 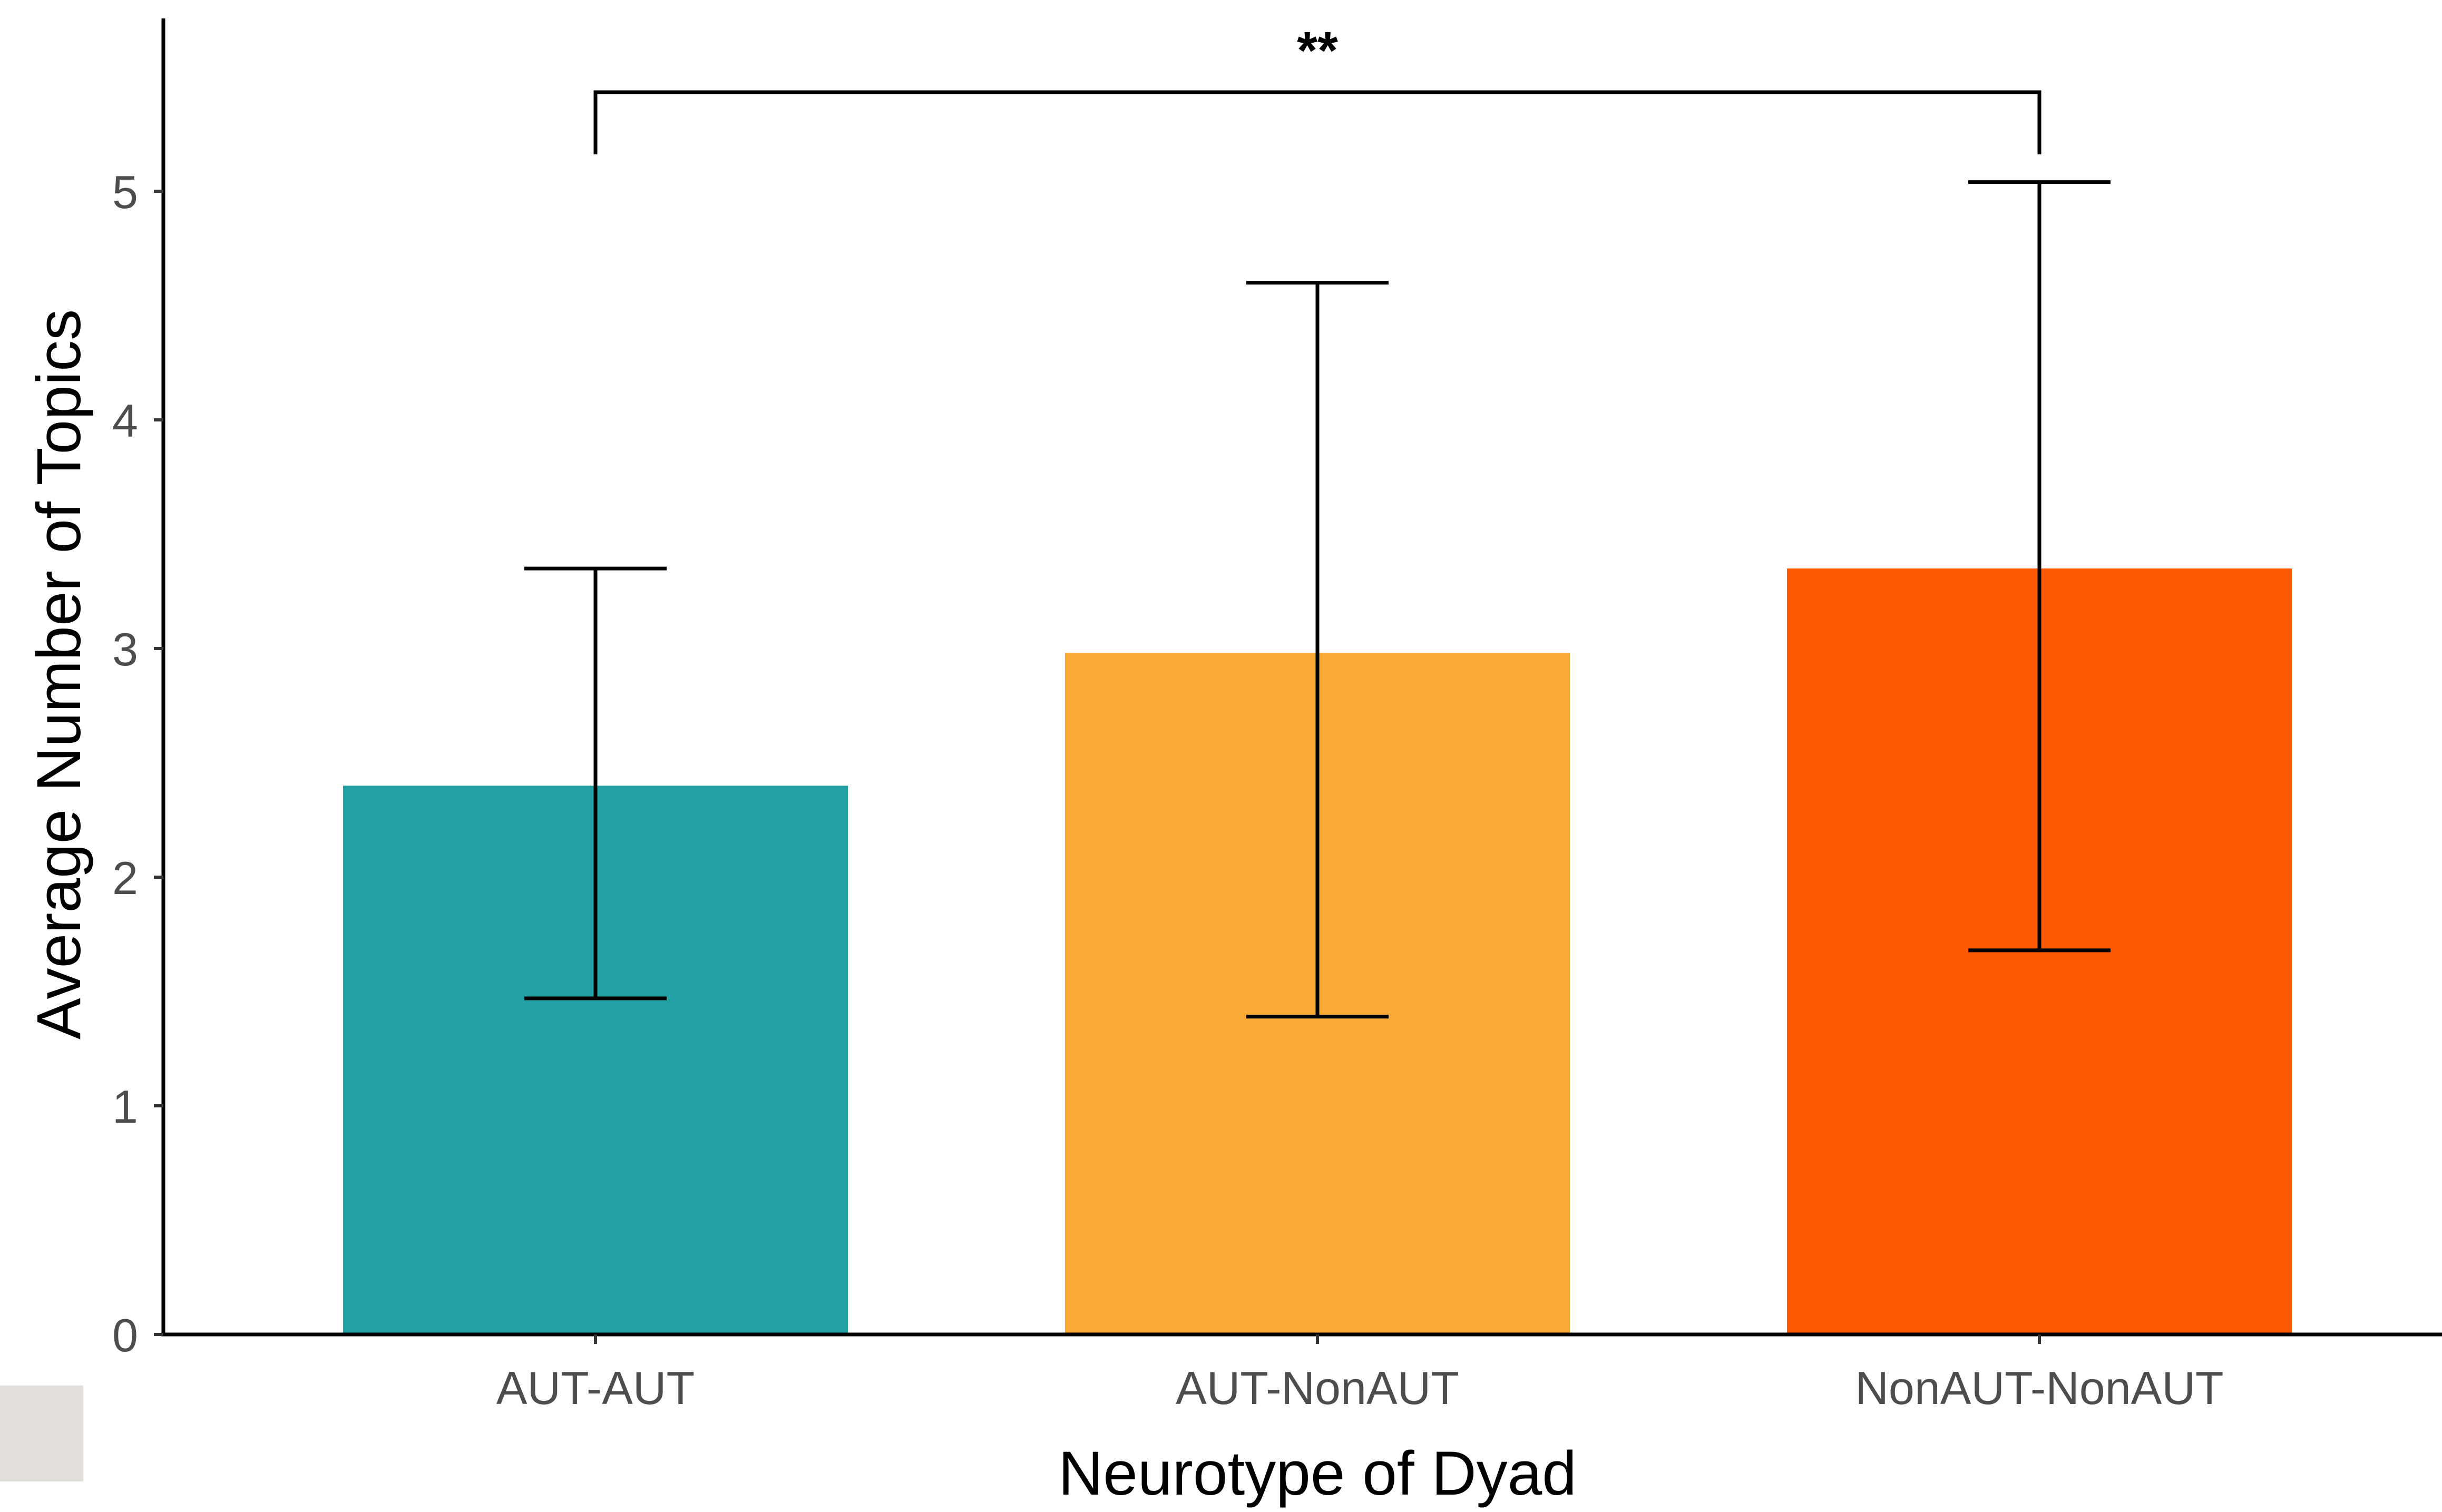 I want to click on x-tick-label-nonaut-nonaut: NonAUT-NonAUT, so click(x=2039, y=1388).